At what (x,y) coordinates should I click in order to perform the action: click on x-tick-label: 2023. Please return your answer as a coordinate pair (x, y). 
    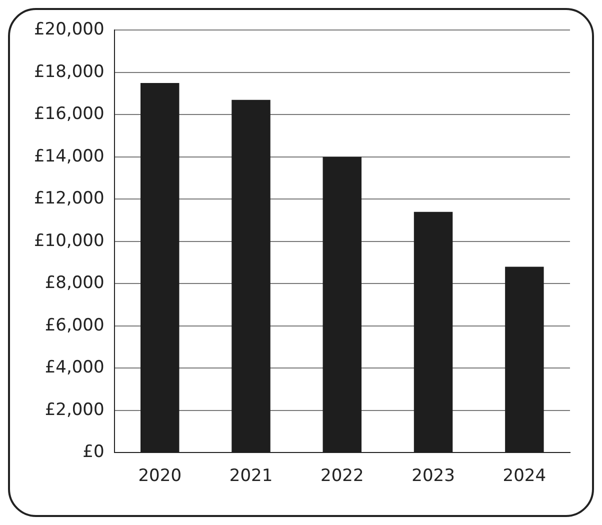
    Looking at the image, I should click on (433, 476).